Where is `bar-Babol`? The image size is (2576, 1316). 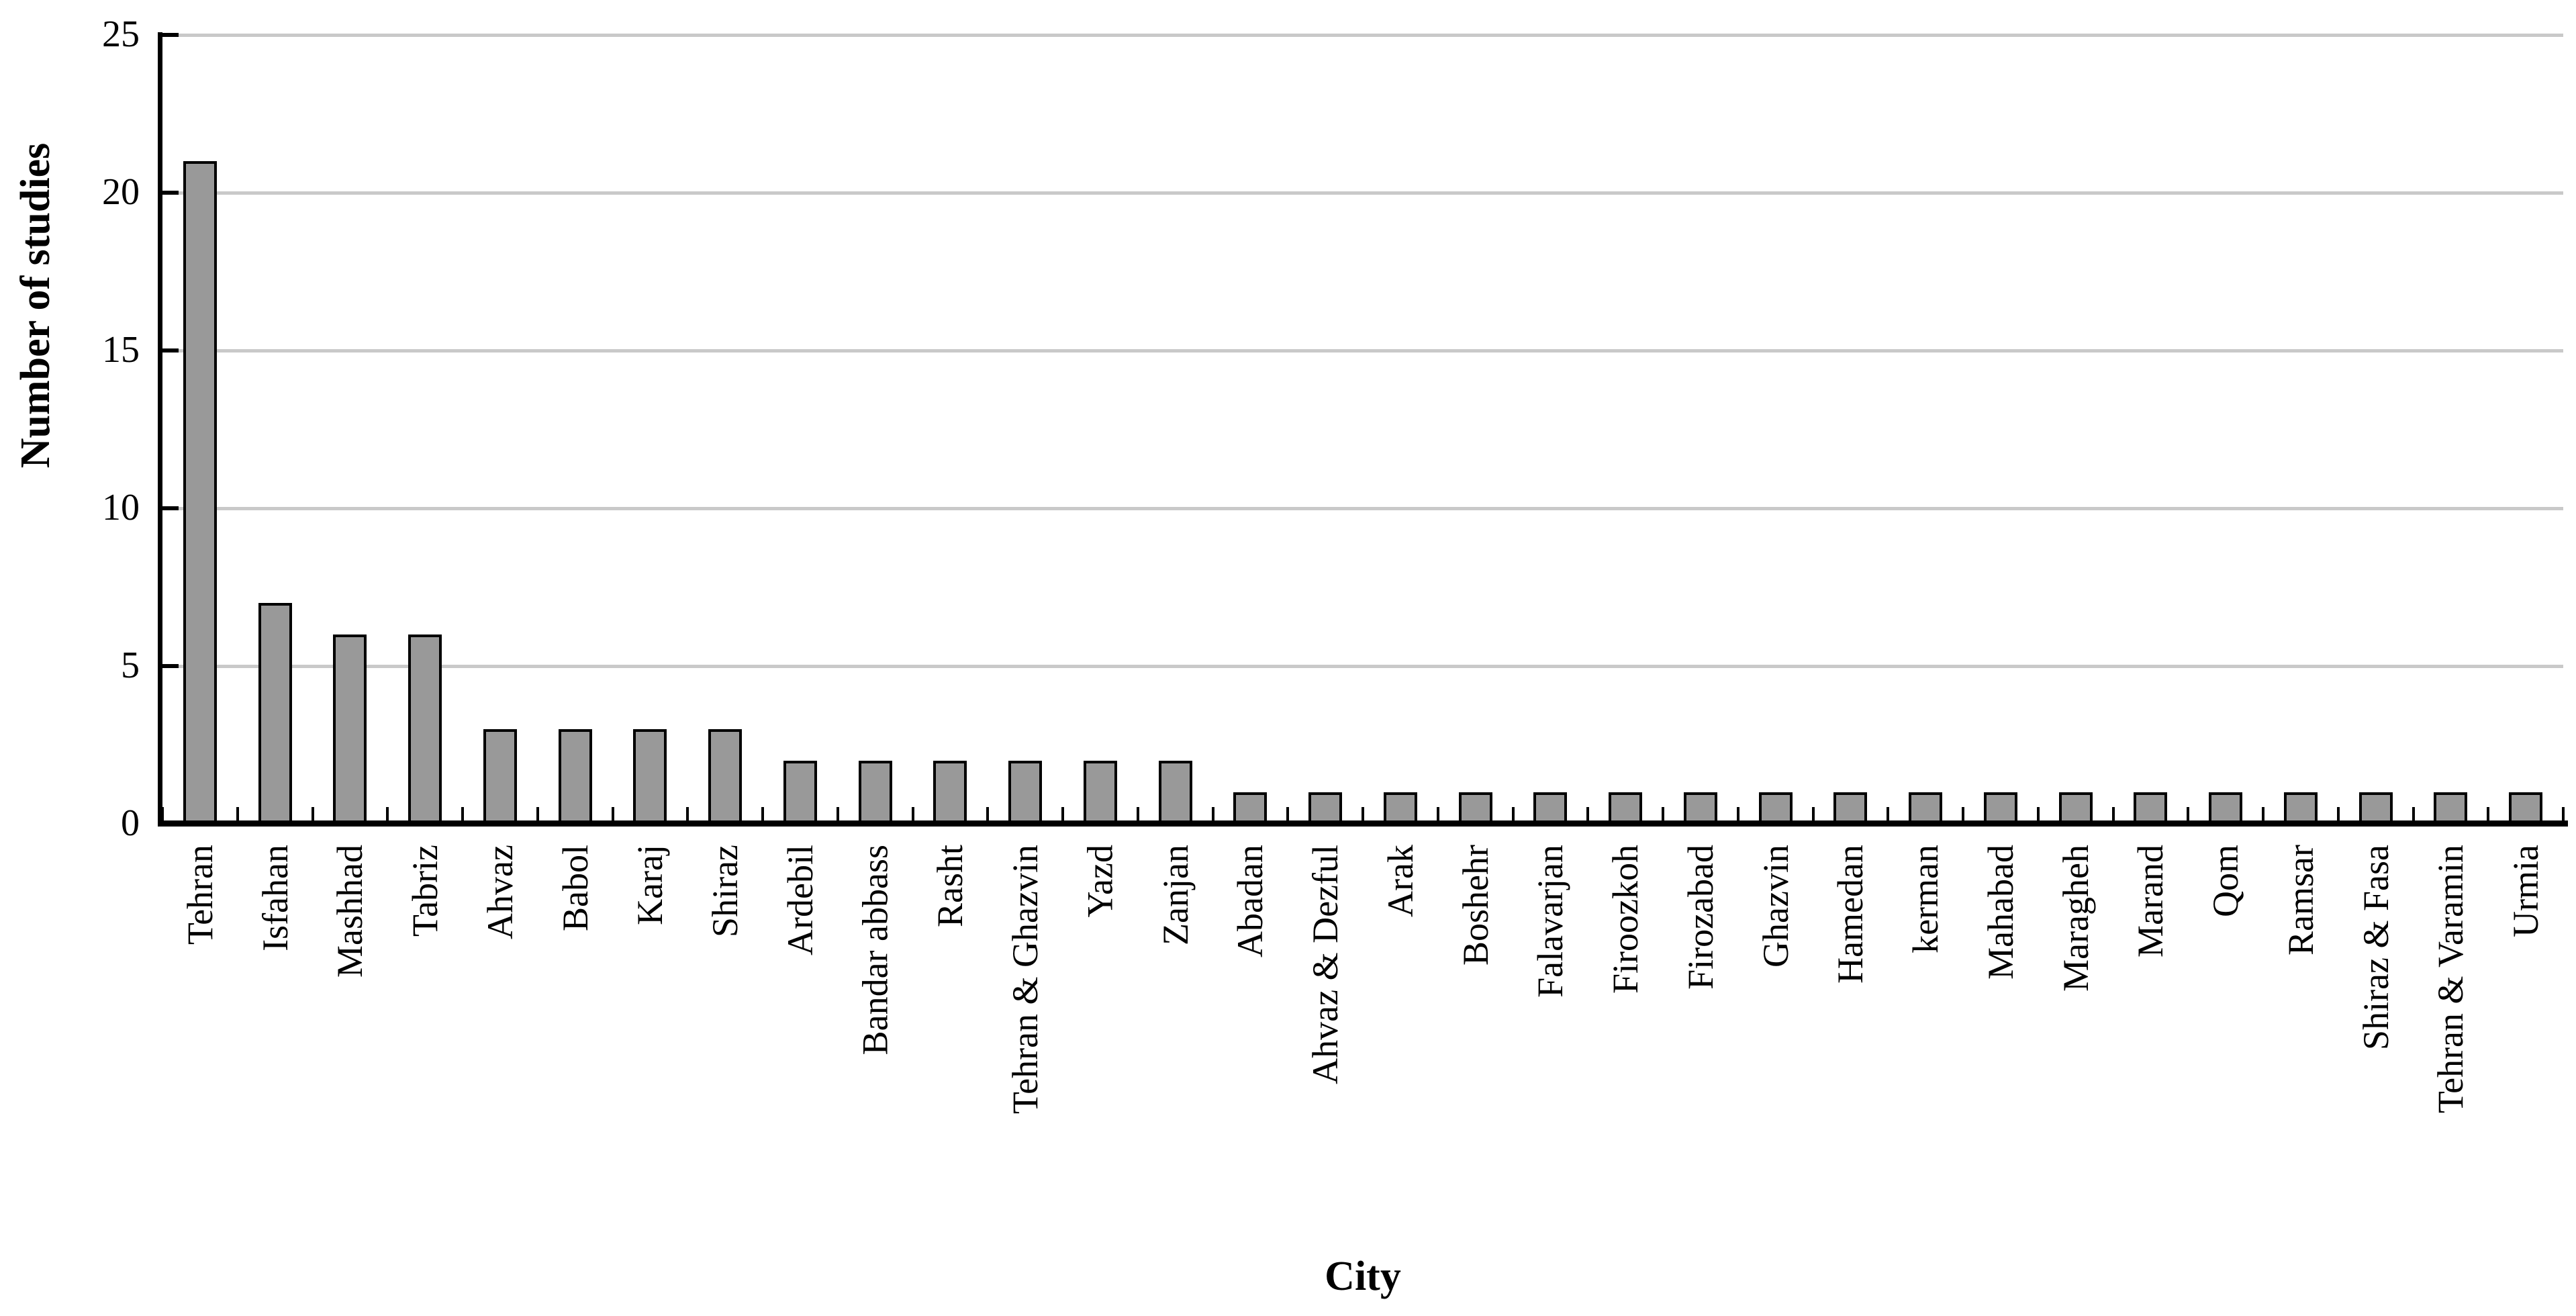
bar-Babol is located at coordinates (575, 776).